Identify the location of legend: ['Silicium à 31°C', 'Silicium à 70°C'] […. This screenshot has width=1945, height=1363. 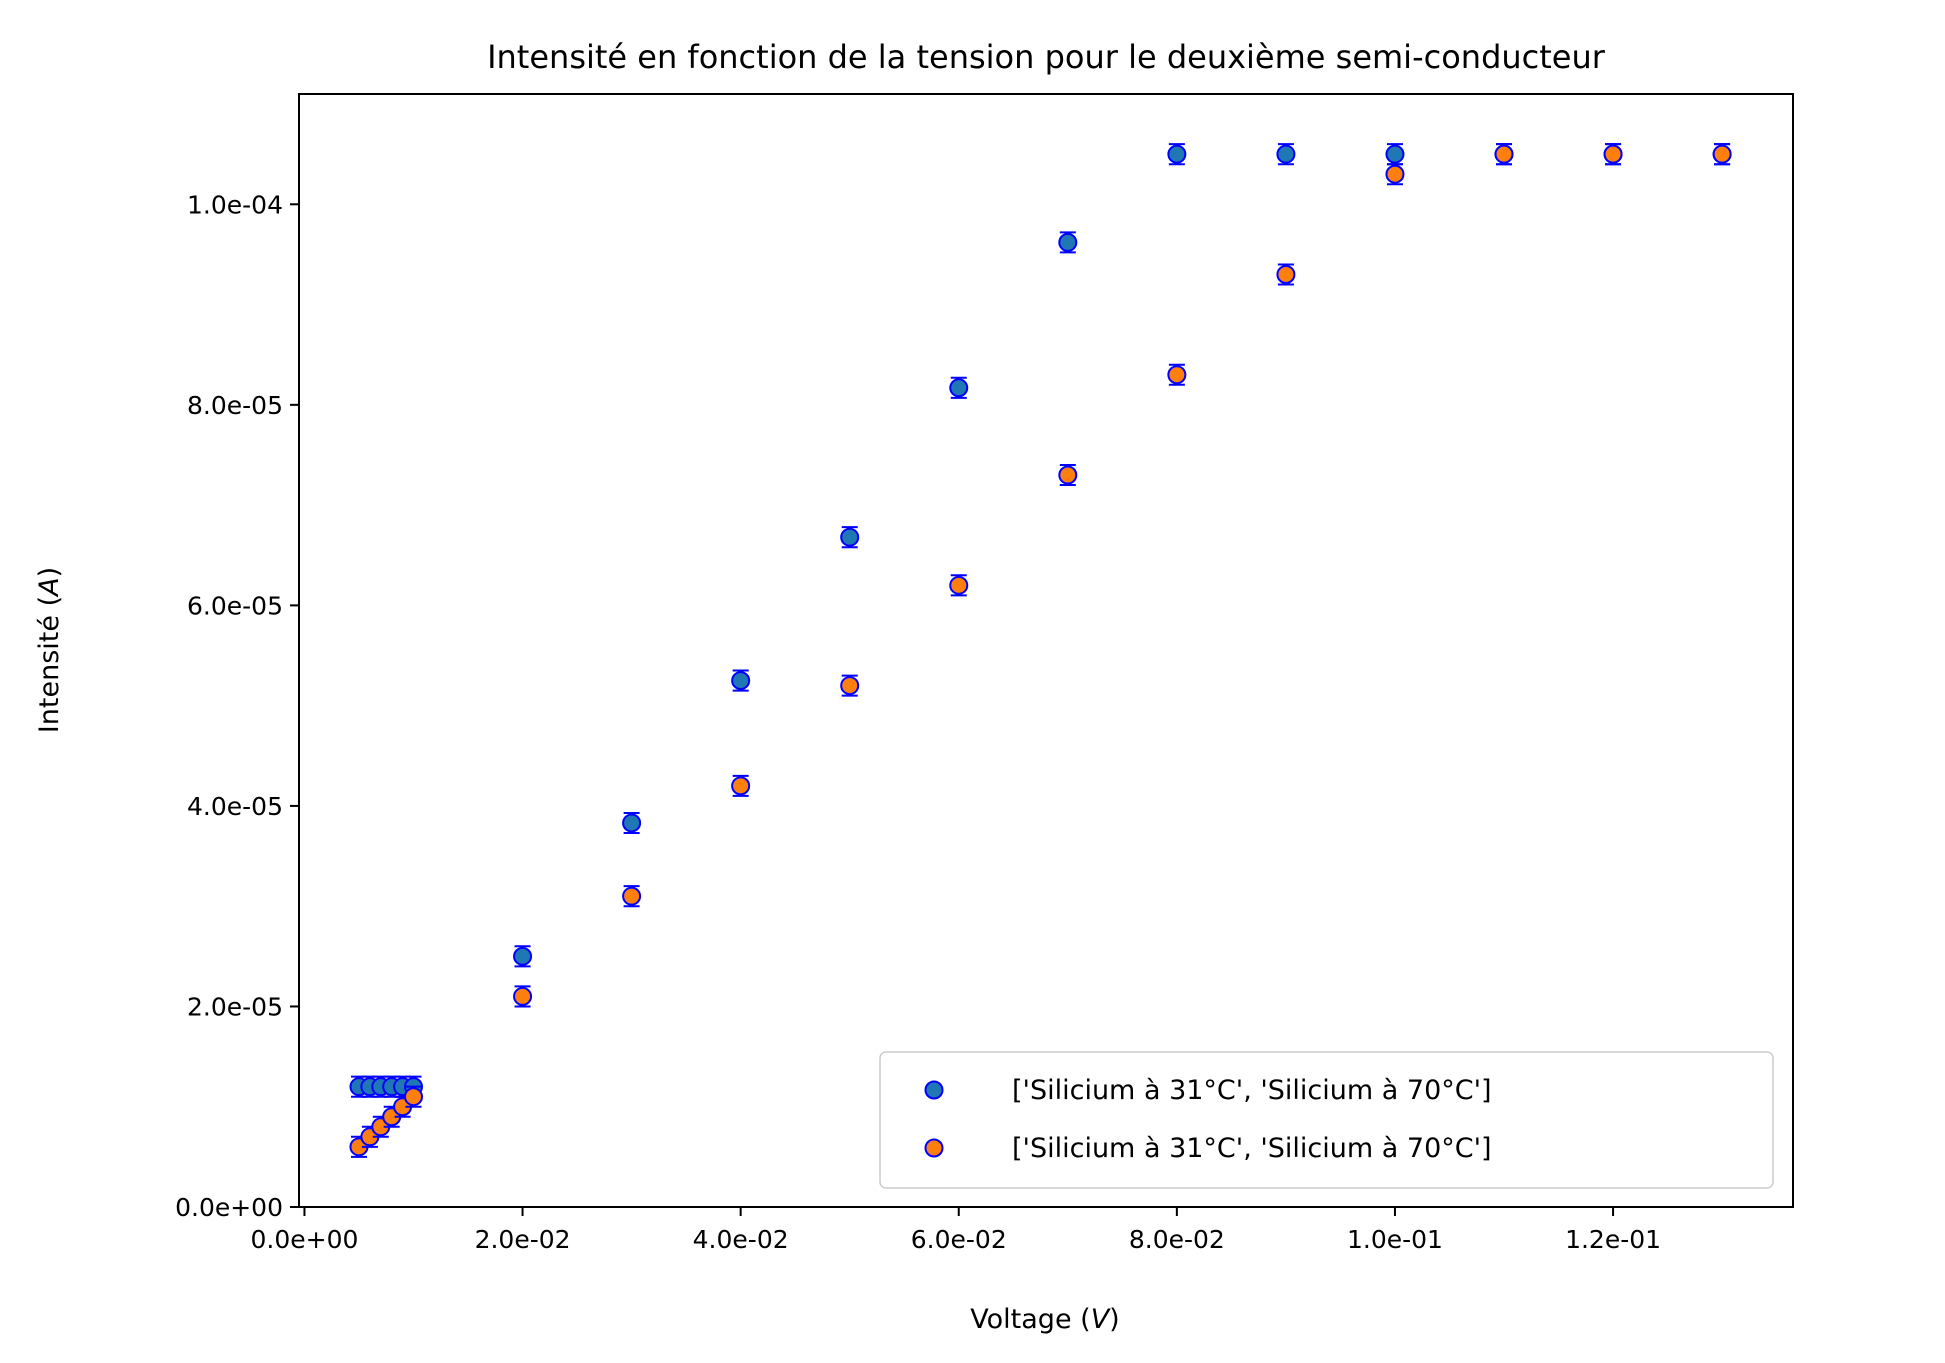
(1326, 1120).